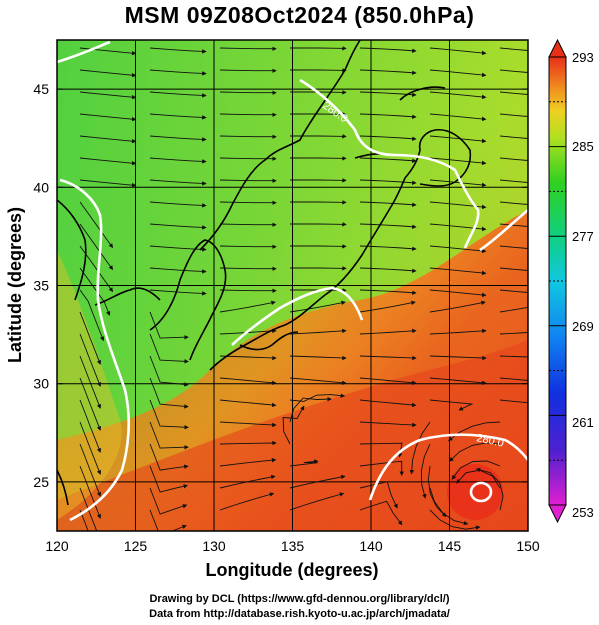 The height and width of the screenshot is (625, 599). Describe the element at coordinates (136, 546) in the screenshot. I see `x-tick-label: 125` at that location.